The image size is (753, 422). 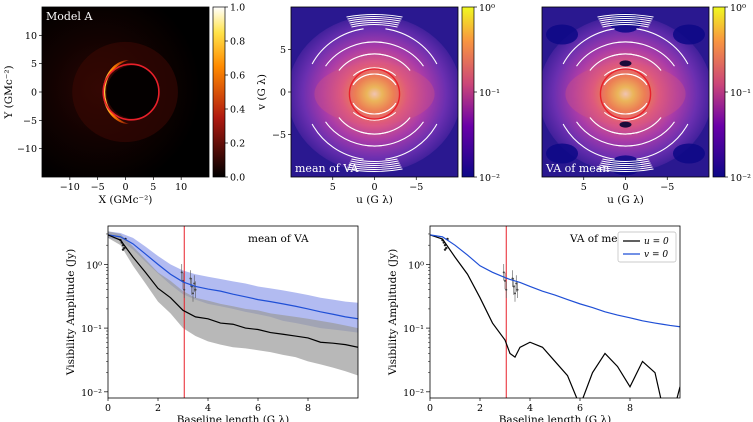 What do you see at coordinates (237, 76) in the screenshot?
I see `colorbar-tick-label: 0.6` at bounding box center [237, 76].